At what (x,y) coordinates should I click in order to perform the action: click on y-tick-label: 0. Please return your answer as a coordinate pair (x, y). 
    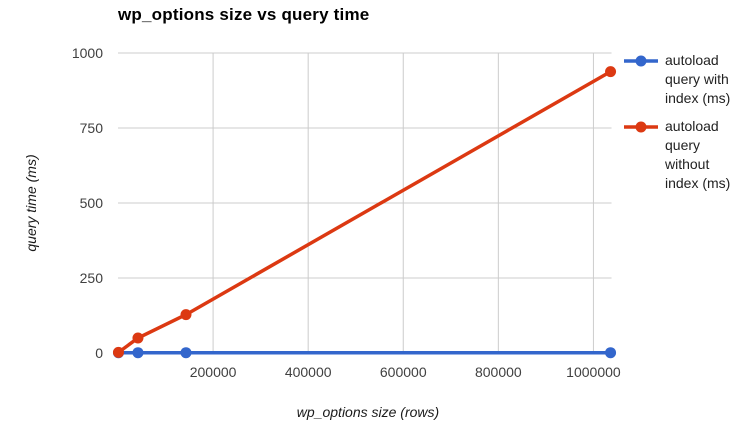
    Looking at the image, I should click on (99, 353).